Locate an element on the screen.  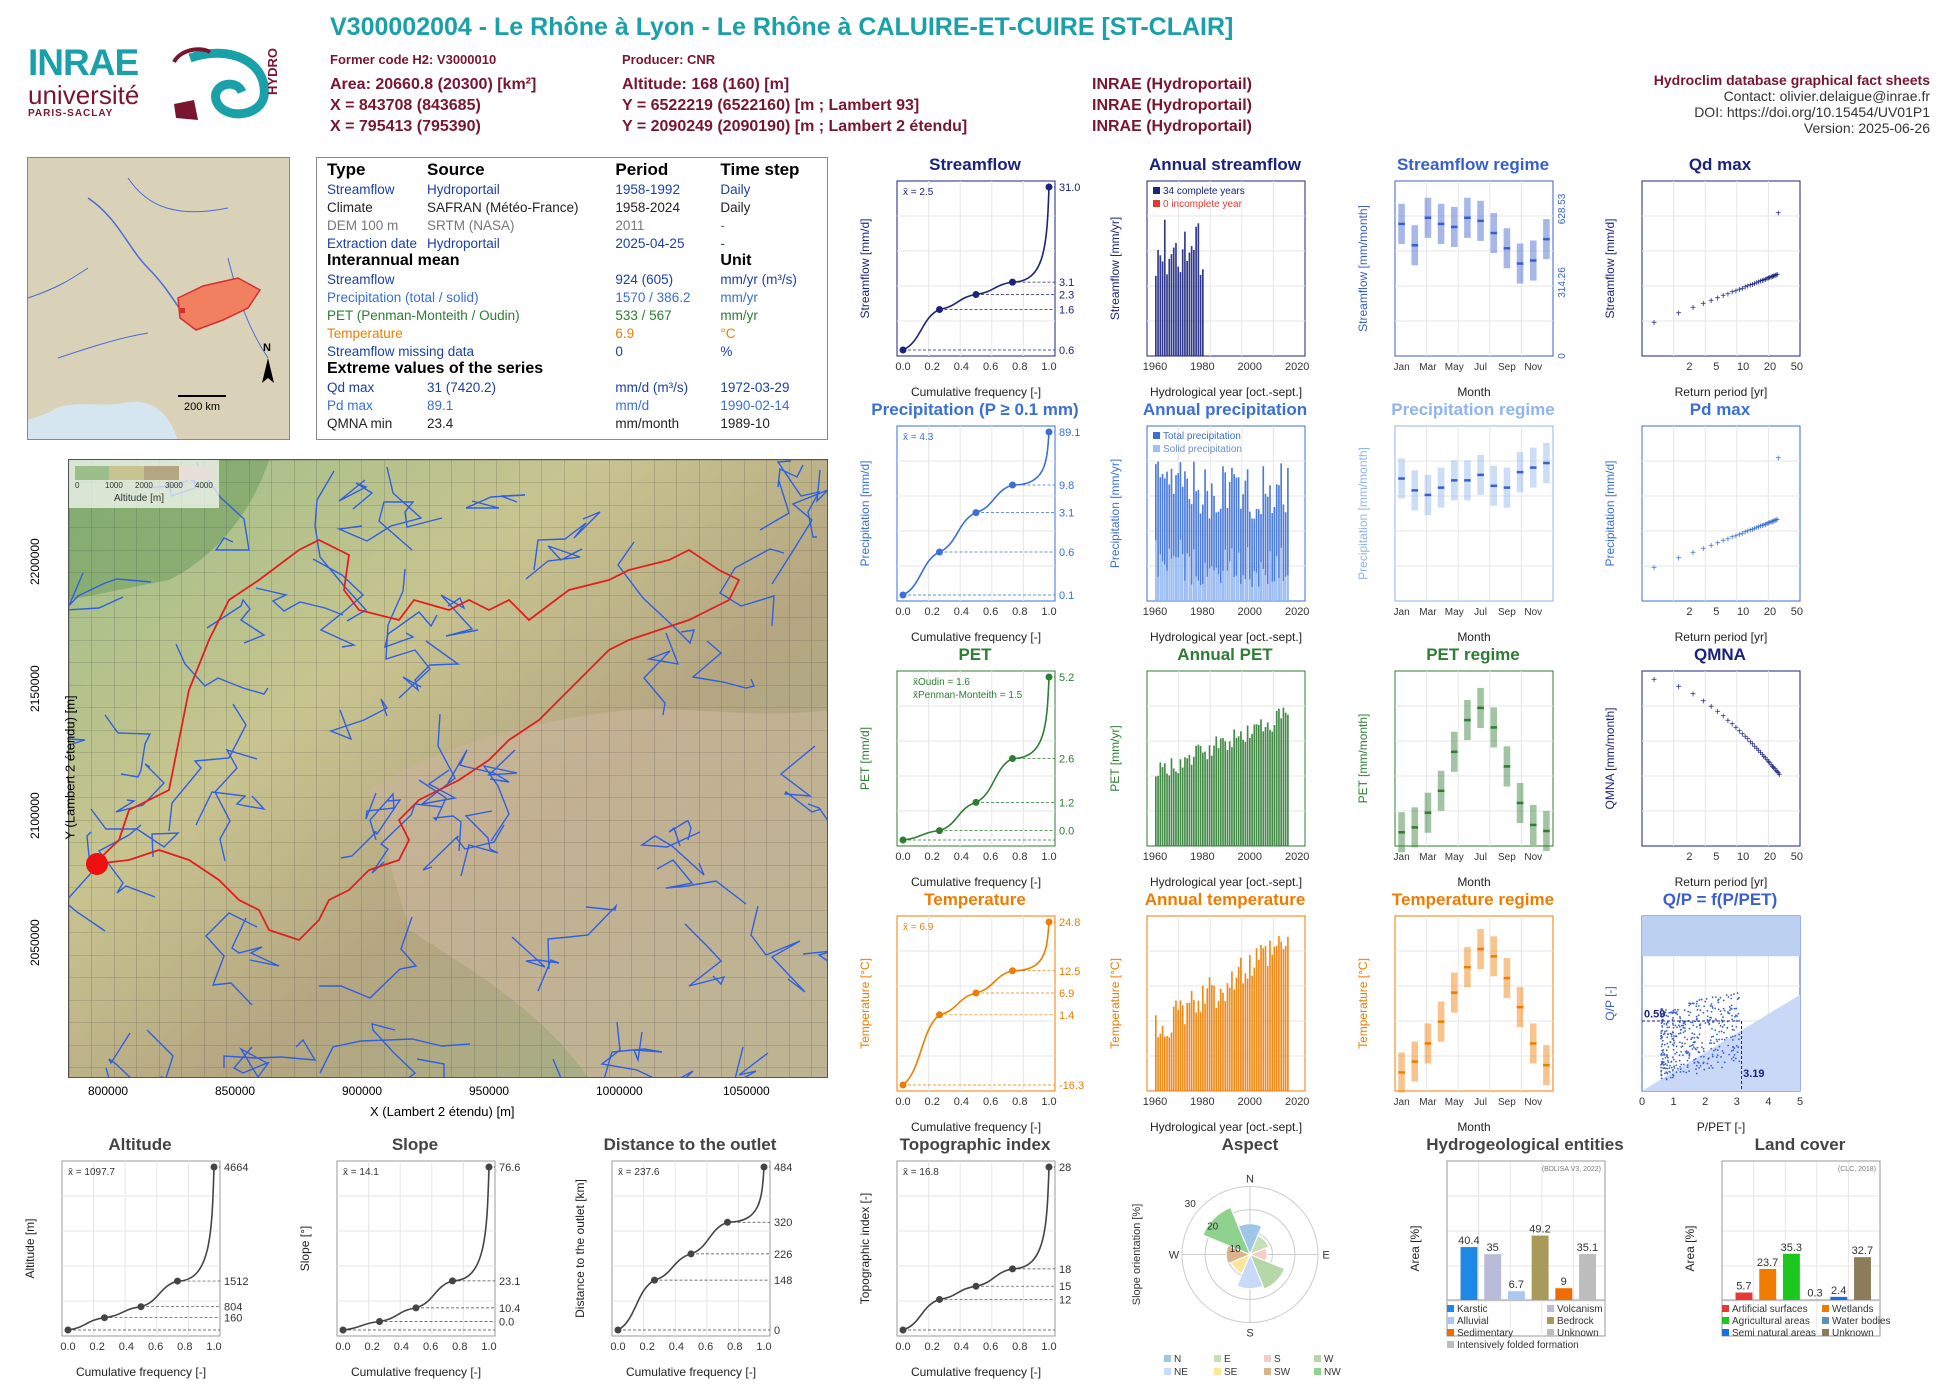
chart-title: Temperature regime is located at coordinates (1473, 899).